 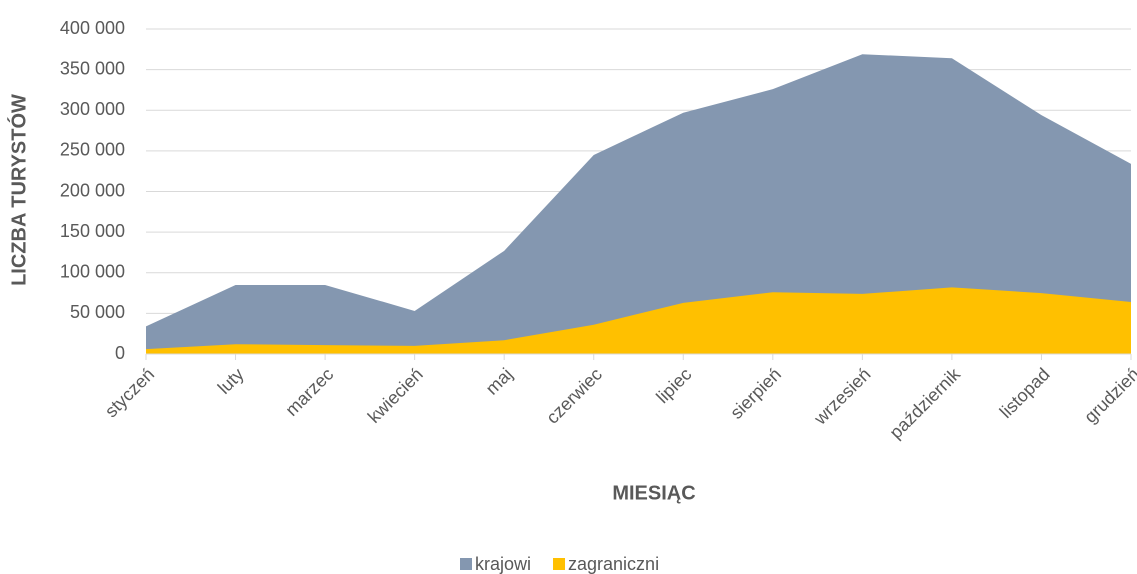 What do you see at coordinates (92, 68) in the screenshot?
I see `y-tick-label: 350 000` at bounding box center [92, 68].